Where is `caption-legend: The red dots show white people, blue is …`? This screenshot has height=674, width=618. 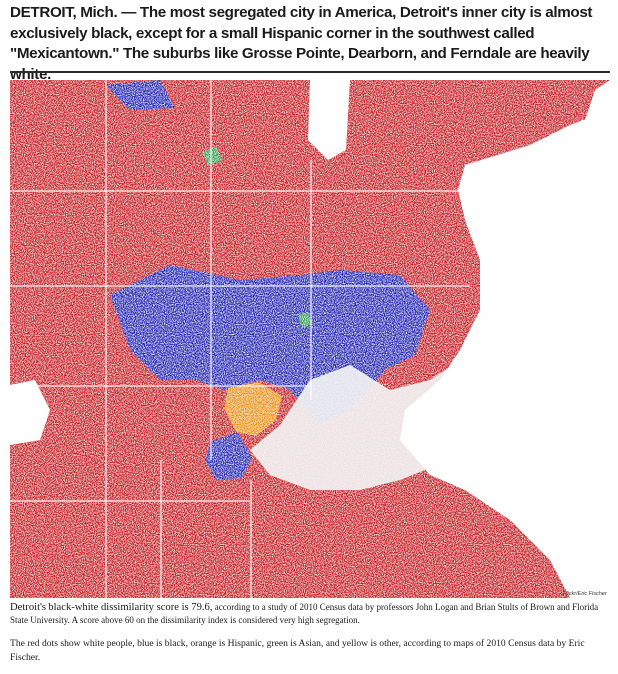
caption-legend: The red dots show white people, blue is … is located at coordinates (297, 650).